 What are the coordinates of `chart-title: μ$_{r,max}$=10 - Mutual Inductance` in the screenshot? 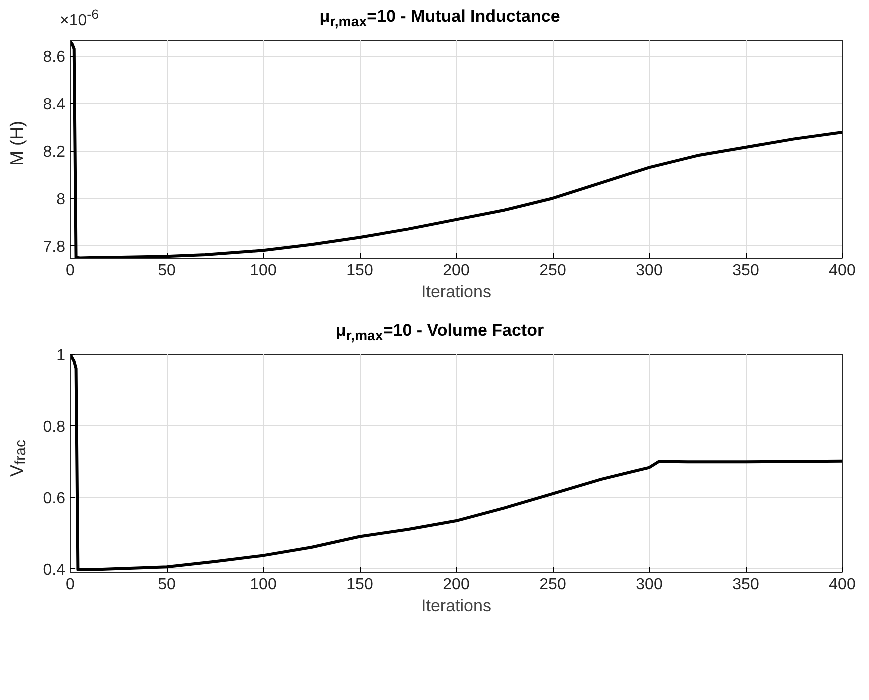 It's located at (440, 19).